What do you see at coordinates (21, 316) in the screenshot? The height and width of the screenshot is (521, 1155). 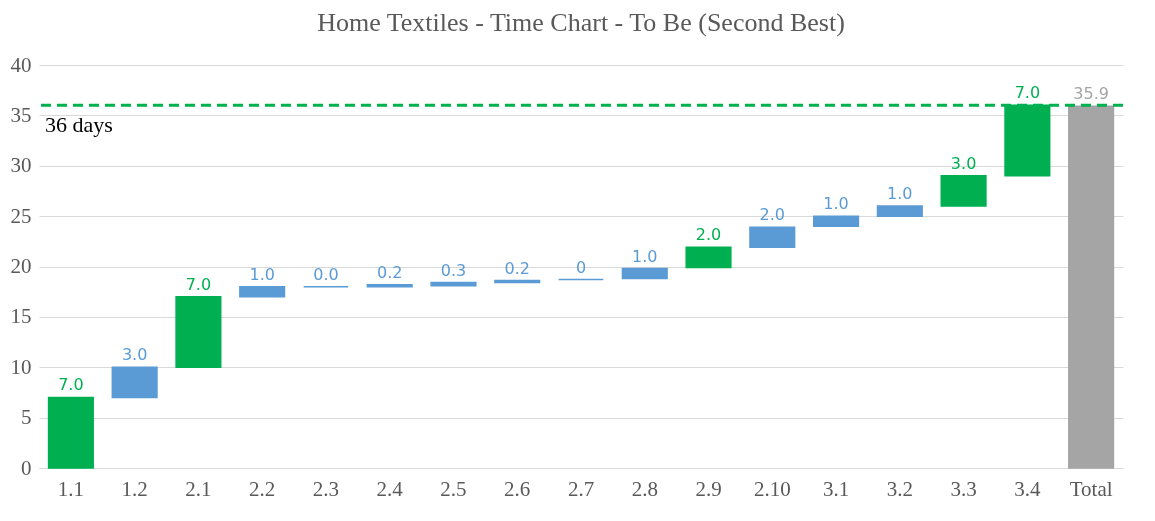 I see `y-tick-label: 15` at bounding box center [21, 316].